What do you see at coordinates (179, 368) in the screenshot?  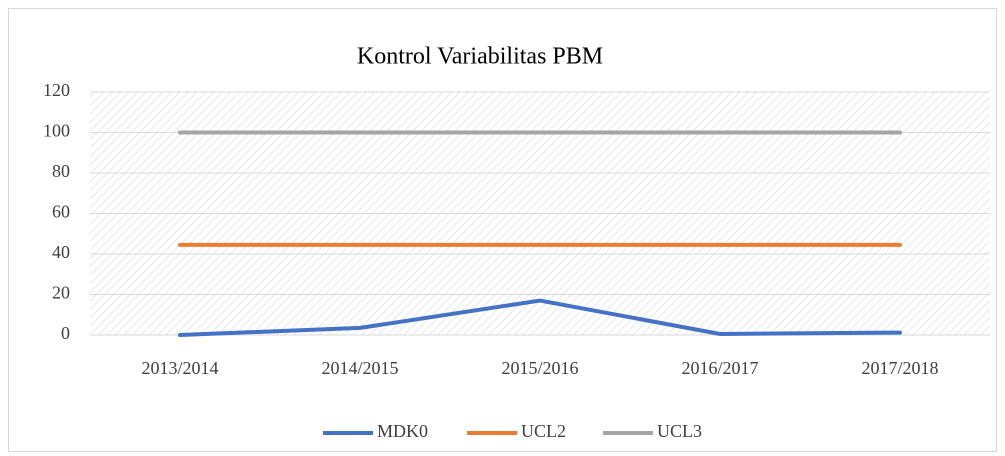 I see `x-tick-label: 2013/2014` at bounding box center [179, 368].